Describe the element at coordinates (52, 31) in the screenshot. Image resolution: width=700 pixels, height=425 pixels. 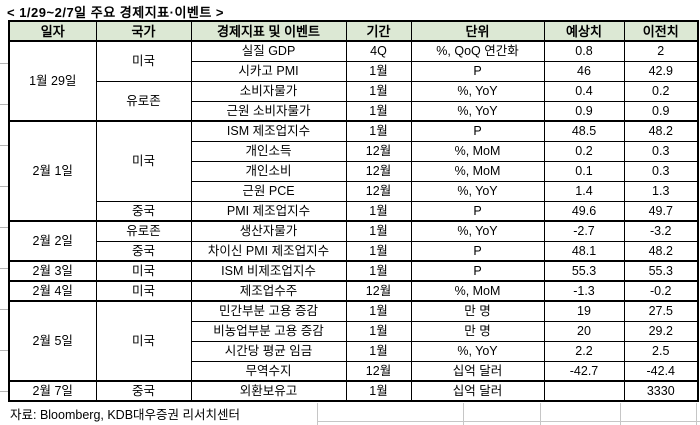
I see `header-date: 일자` at that location.